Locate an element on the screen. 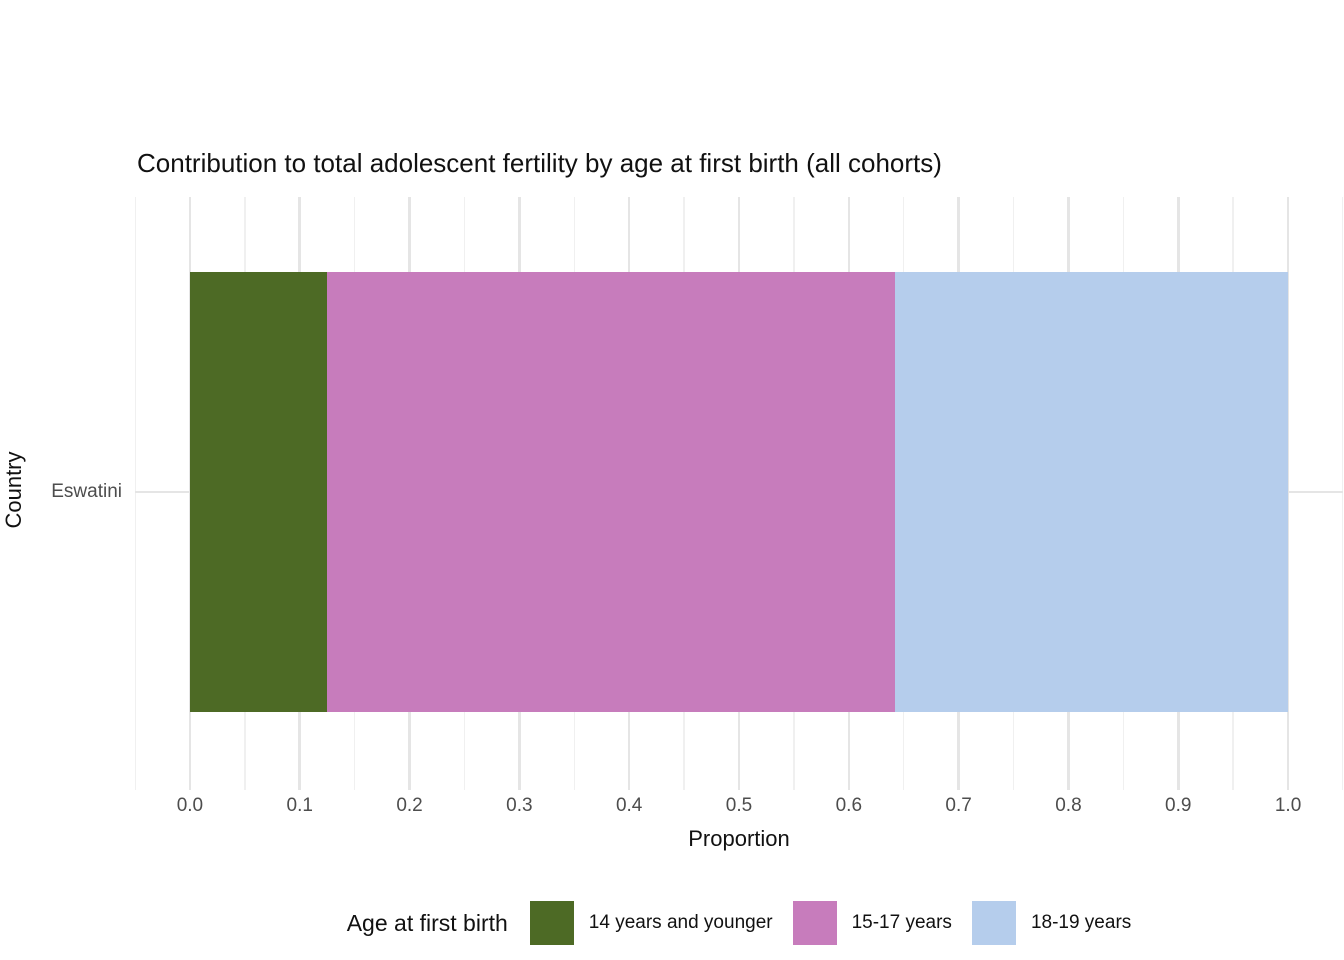  legend-label: 14 years and younger is located at coordinates (680, 922).